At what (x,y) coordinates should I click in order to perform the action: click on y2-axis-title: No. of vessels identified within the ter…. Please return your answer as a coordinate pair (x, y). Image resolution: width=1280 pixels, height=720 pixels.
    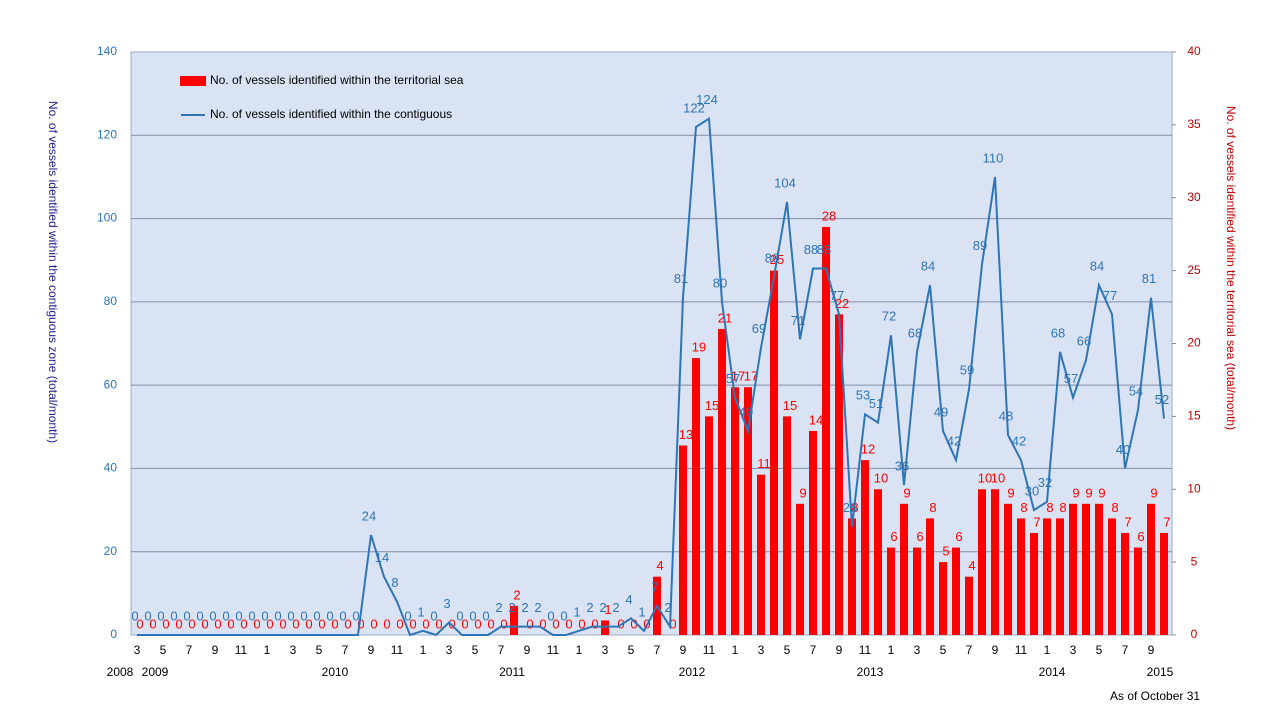
    Looking at the image, I should click on (1231, 268).